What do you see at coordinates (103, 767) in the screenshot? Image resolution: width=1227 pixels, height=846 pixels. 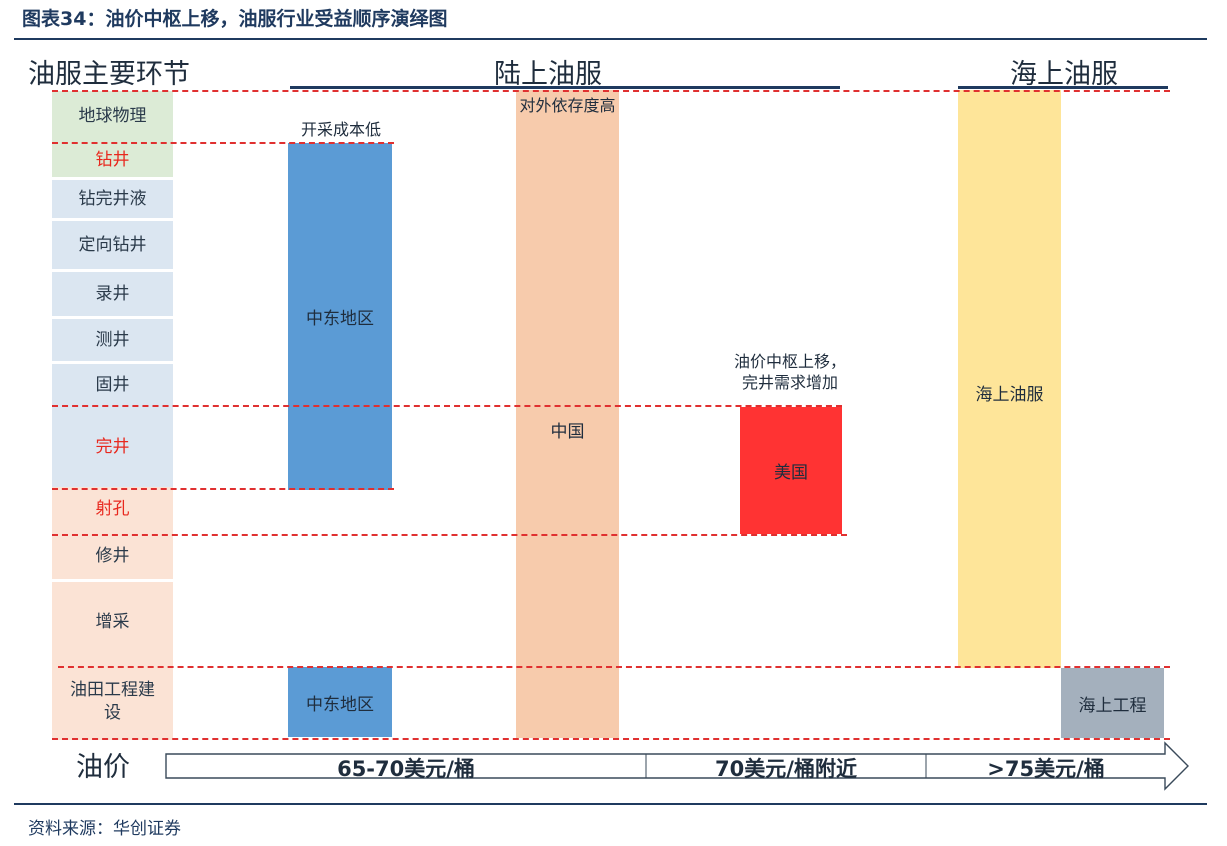 I see `price-axis-label: 油价` at bounding box center [103, 767].